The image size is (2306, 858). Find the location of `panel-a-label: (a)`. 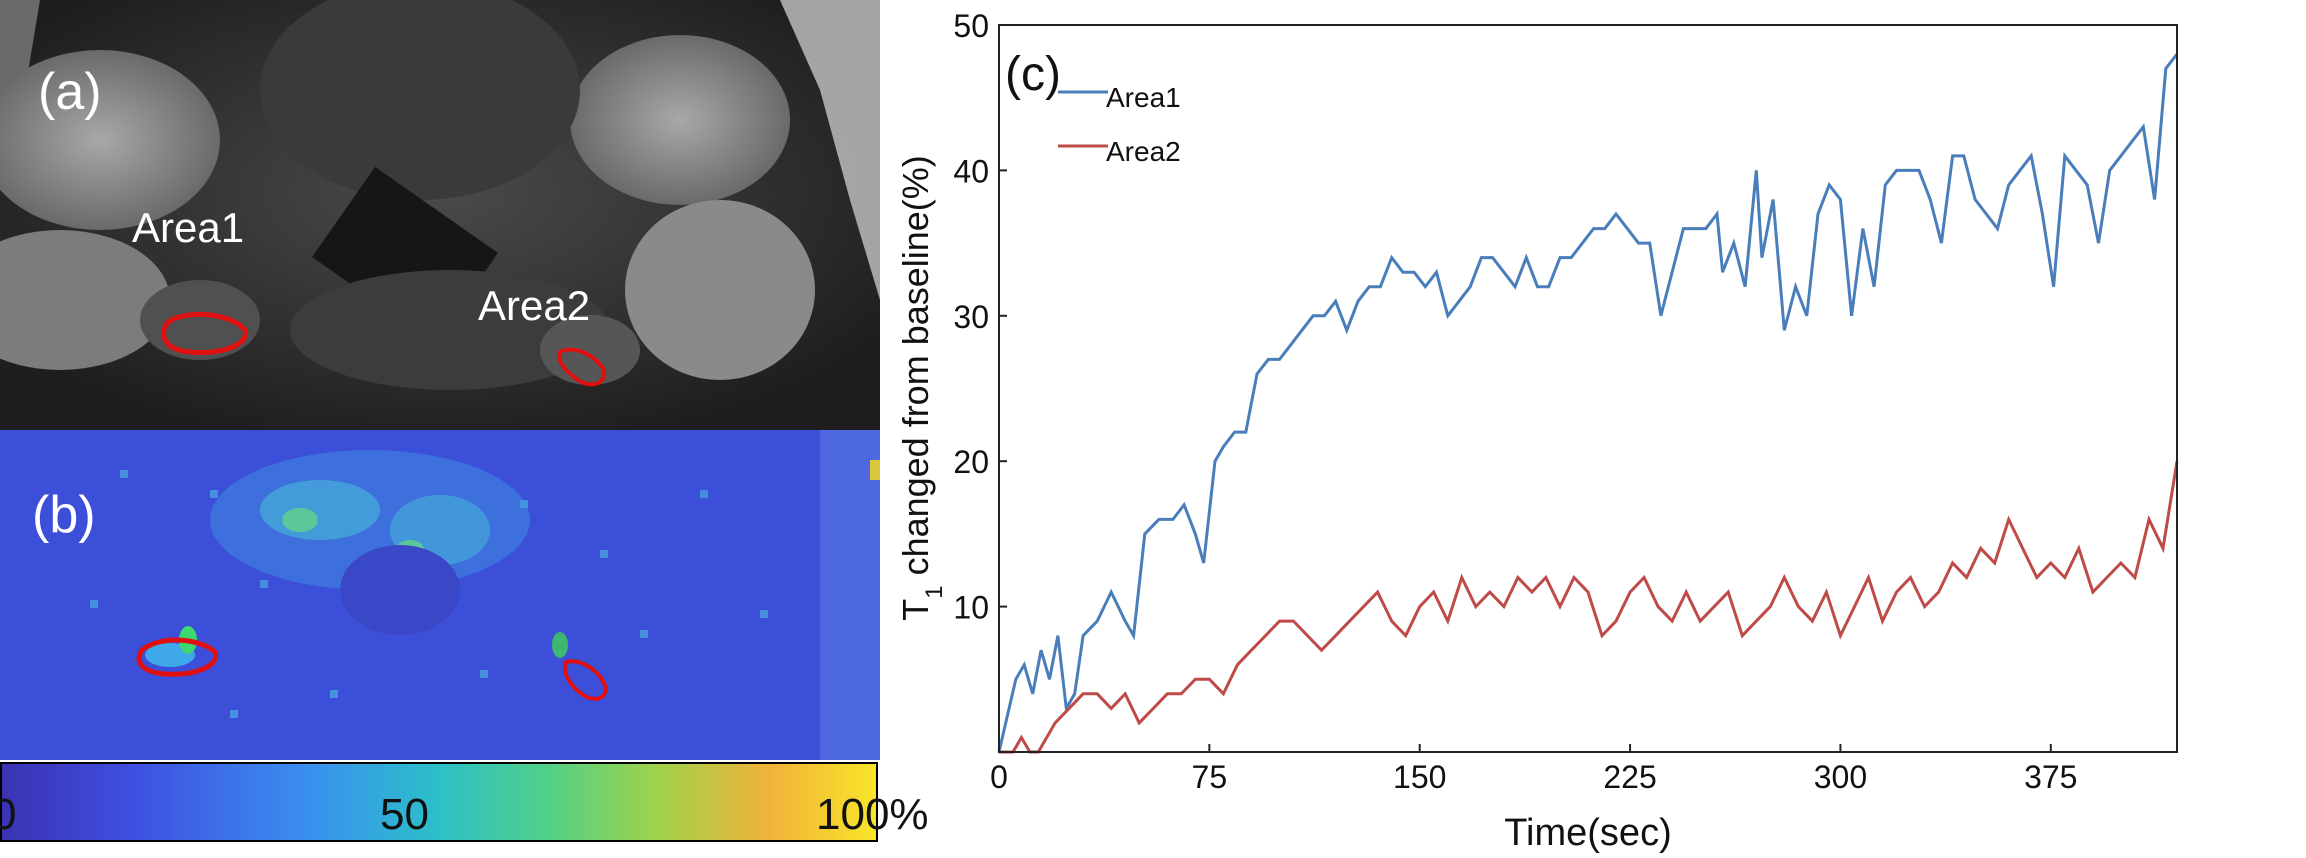

panel-a-label: (a) is located at coordinates (70, 92).